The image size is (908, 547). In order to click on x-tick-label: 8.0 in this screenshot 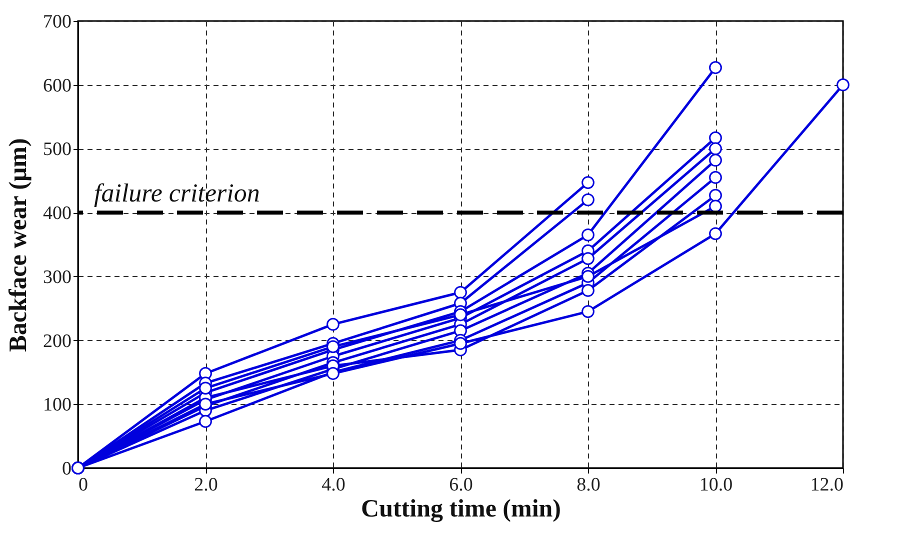, I will do `click(588, 485)`.